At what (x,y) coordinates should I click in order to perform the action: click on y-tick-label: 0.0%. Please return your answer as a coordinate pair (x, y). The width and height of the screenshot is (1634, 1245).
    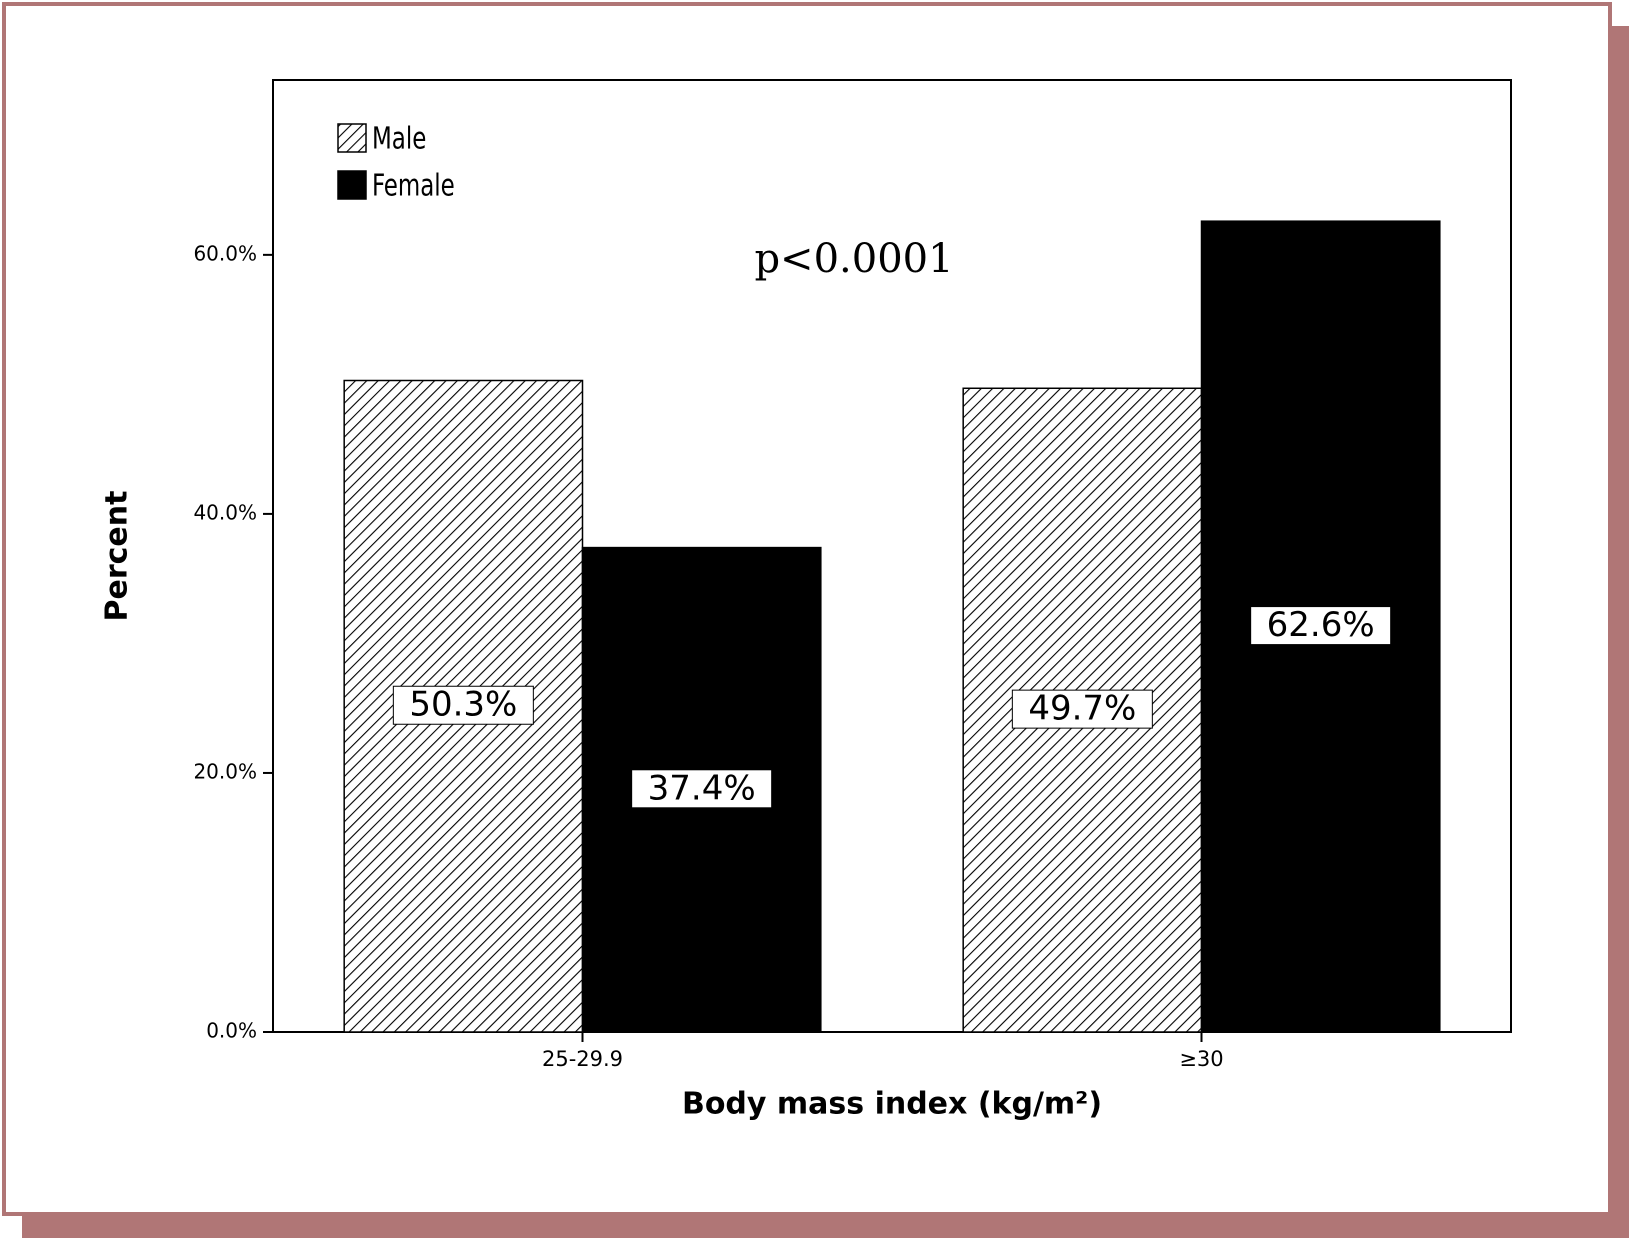
    Looking at the image, I should click on (231, 1031).